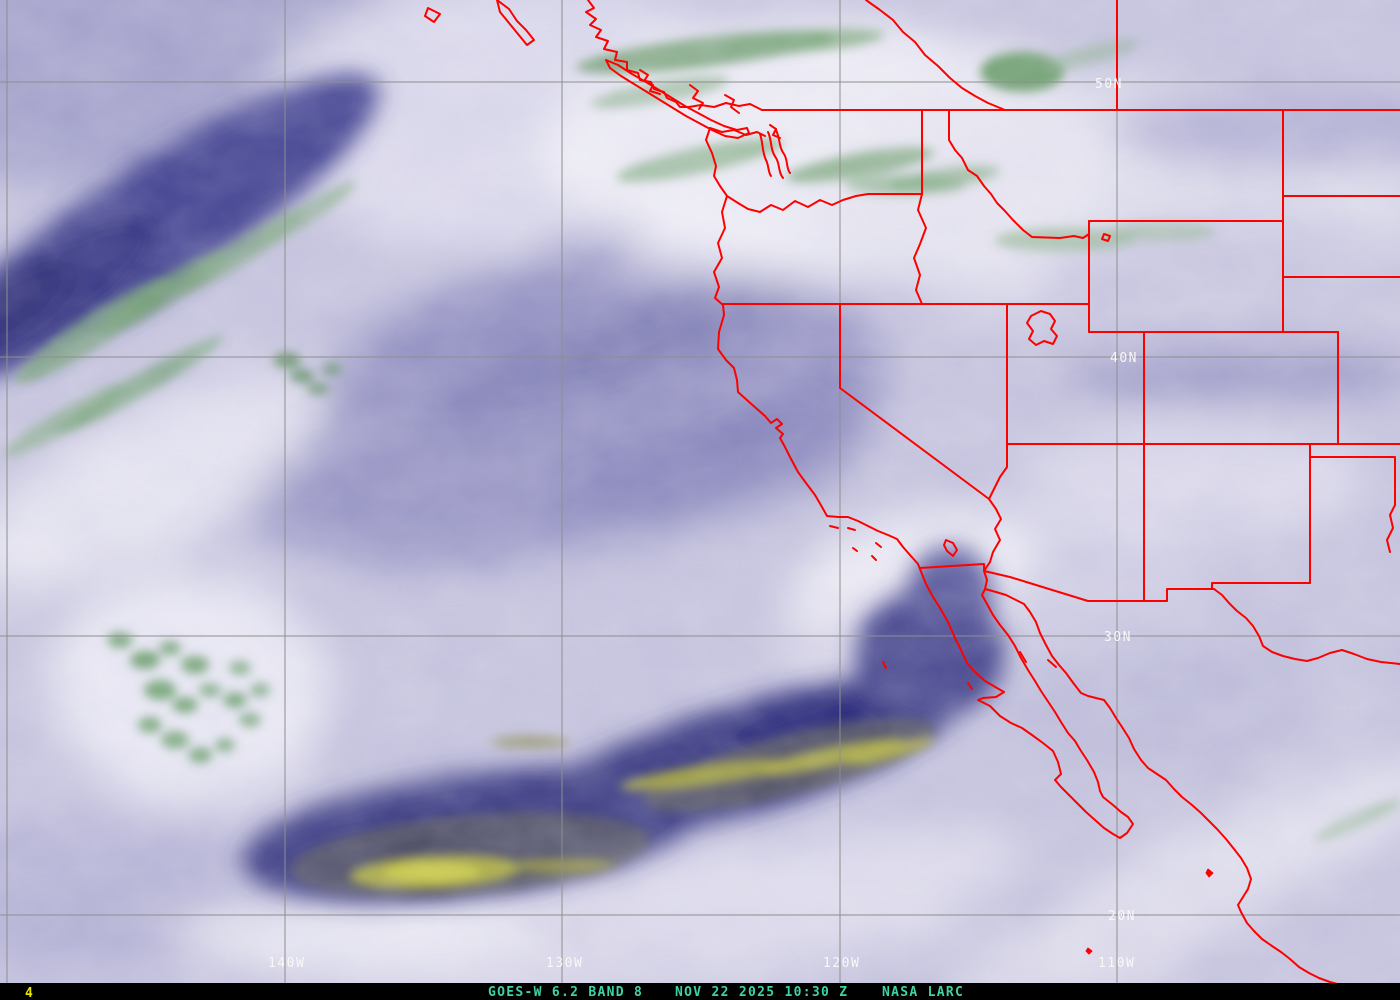  Describe the element at coordinates (950, 548) in the screenshot. I see `lake-salton-sea` at that location.